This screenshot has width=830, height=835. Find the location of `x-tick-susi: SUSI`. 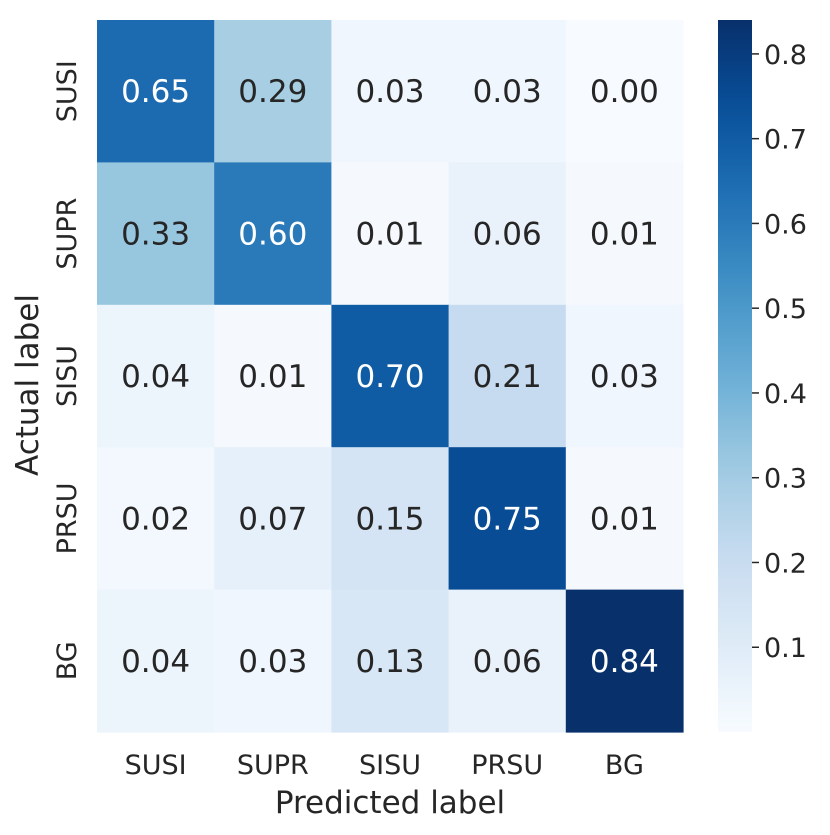

x-tick-susi: SUSI is located at coordinates (156, 765).